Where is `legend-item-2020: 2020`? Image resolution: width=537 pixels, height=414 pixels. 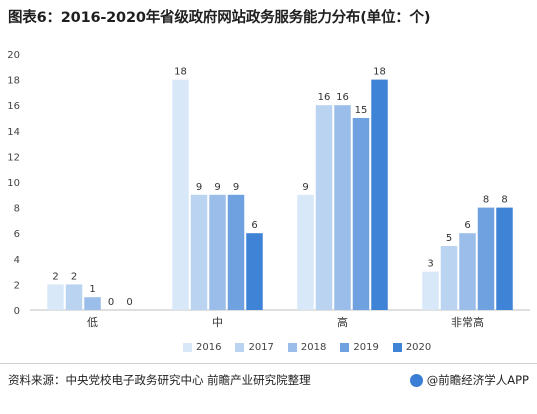
legend-item-2020: 2020 is located at coordinates (412, 347).